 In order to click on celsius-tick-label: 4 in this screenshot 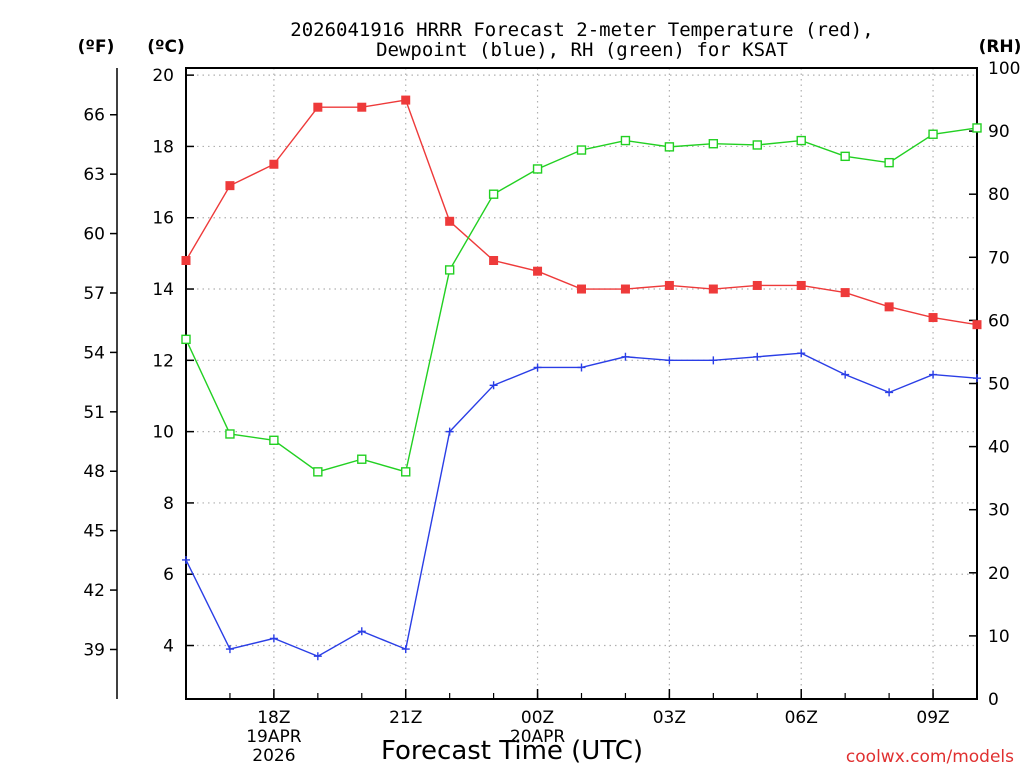, I will do `click(168, 647)`.